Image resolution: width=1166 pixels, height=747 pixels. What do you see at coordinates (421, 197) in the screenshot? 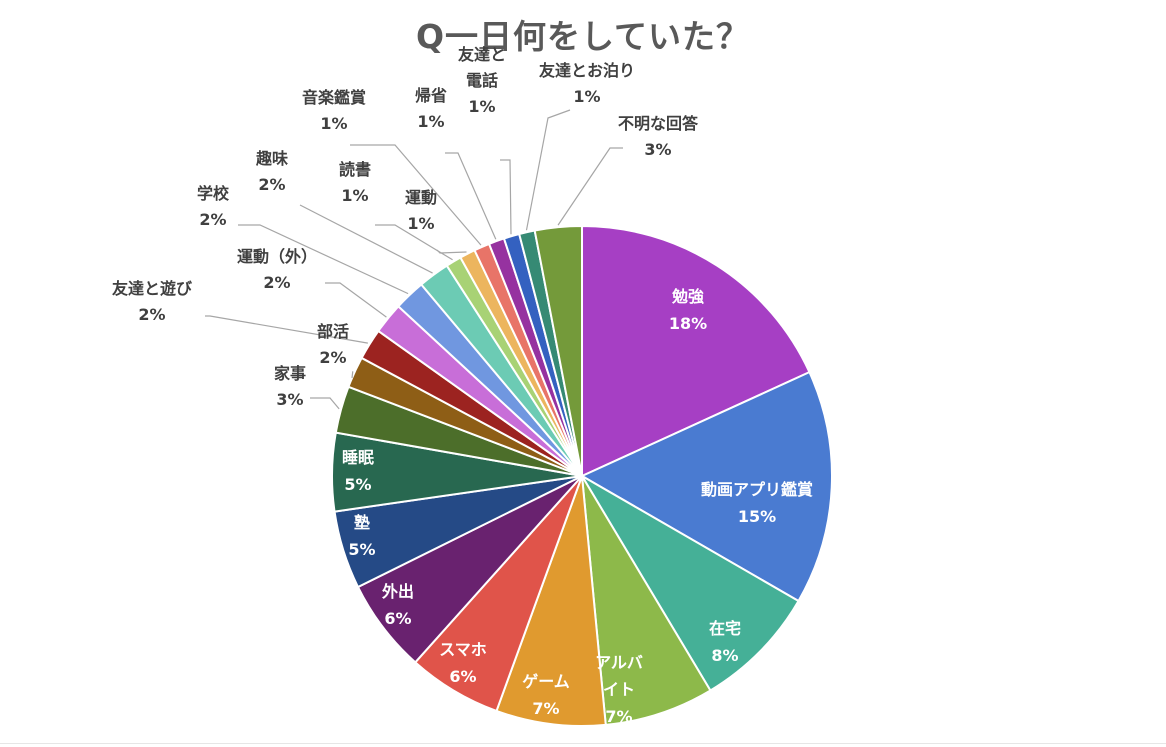
I see `slice-label-name: 運動` at bounding box center [421, 197].